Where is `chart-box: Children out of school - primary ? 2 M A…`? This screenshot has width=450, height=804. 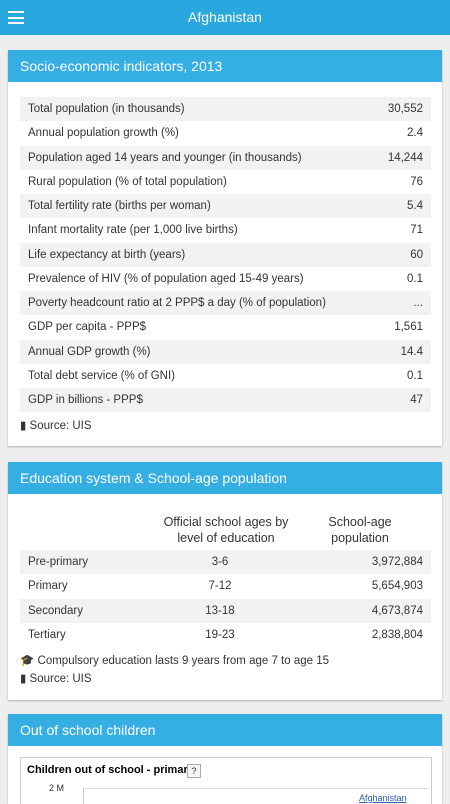
chart-box: Children out of school - primary ? 2 M A… is located at coordinates (226, 780).